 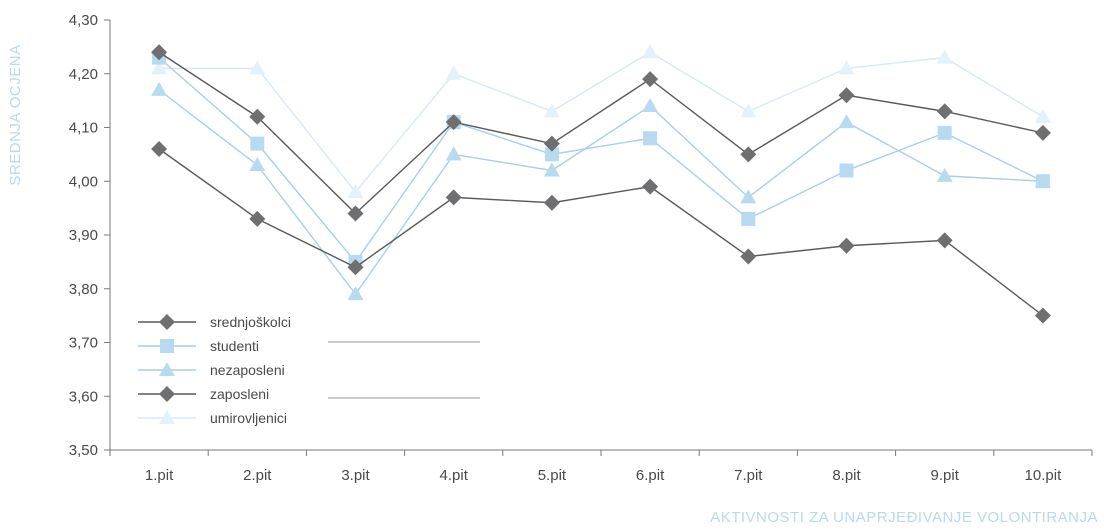 What do you see at coordinates (250, 322) in the screenshot?
I see `legend-label: srednjoškolci` at bounding box center [250, 322].